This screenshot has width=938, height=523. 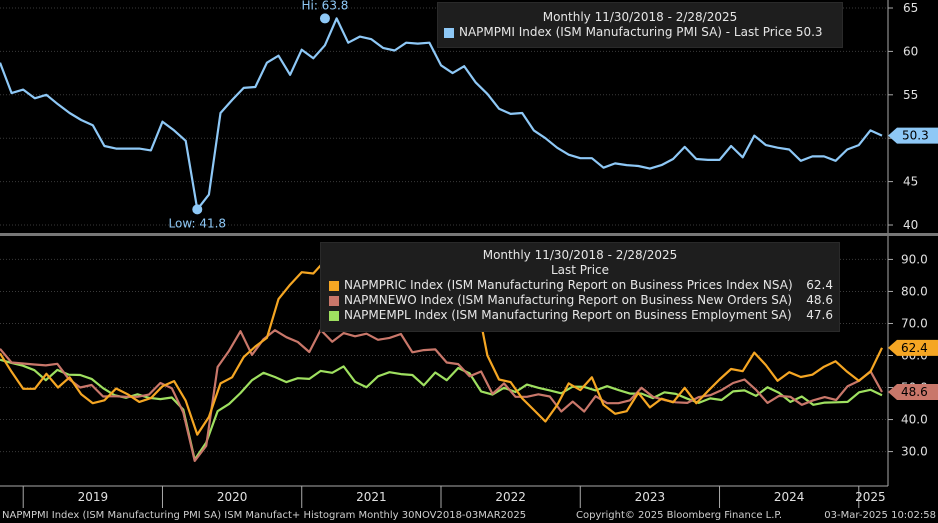 What do you see at coordinates (910, 225) in the screenshot?
I see `top-tick-label: 40` at bounding box center [910, 225].